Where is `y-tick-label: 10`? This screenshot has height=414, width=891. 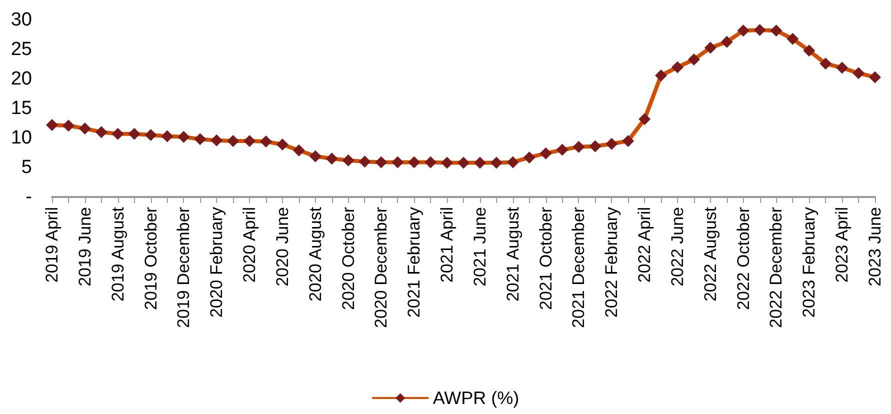 y-tick-label: 10 is located at coordinates (21, 138).